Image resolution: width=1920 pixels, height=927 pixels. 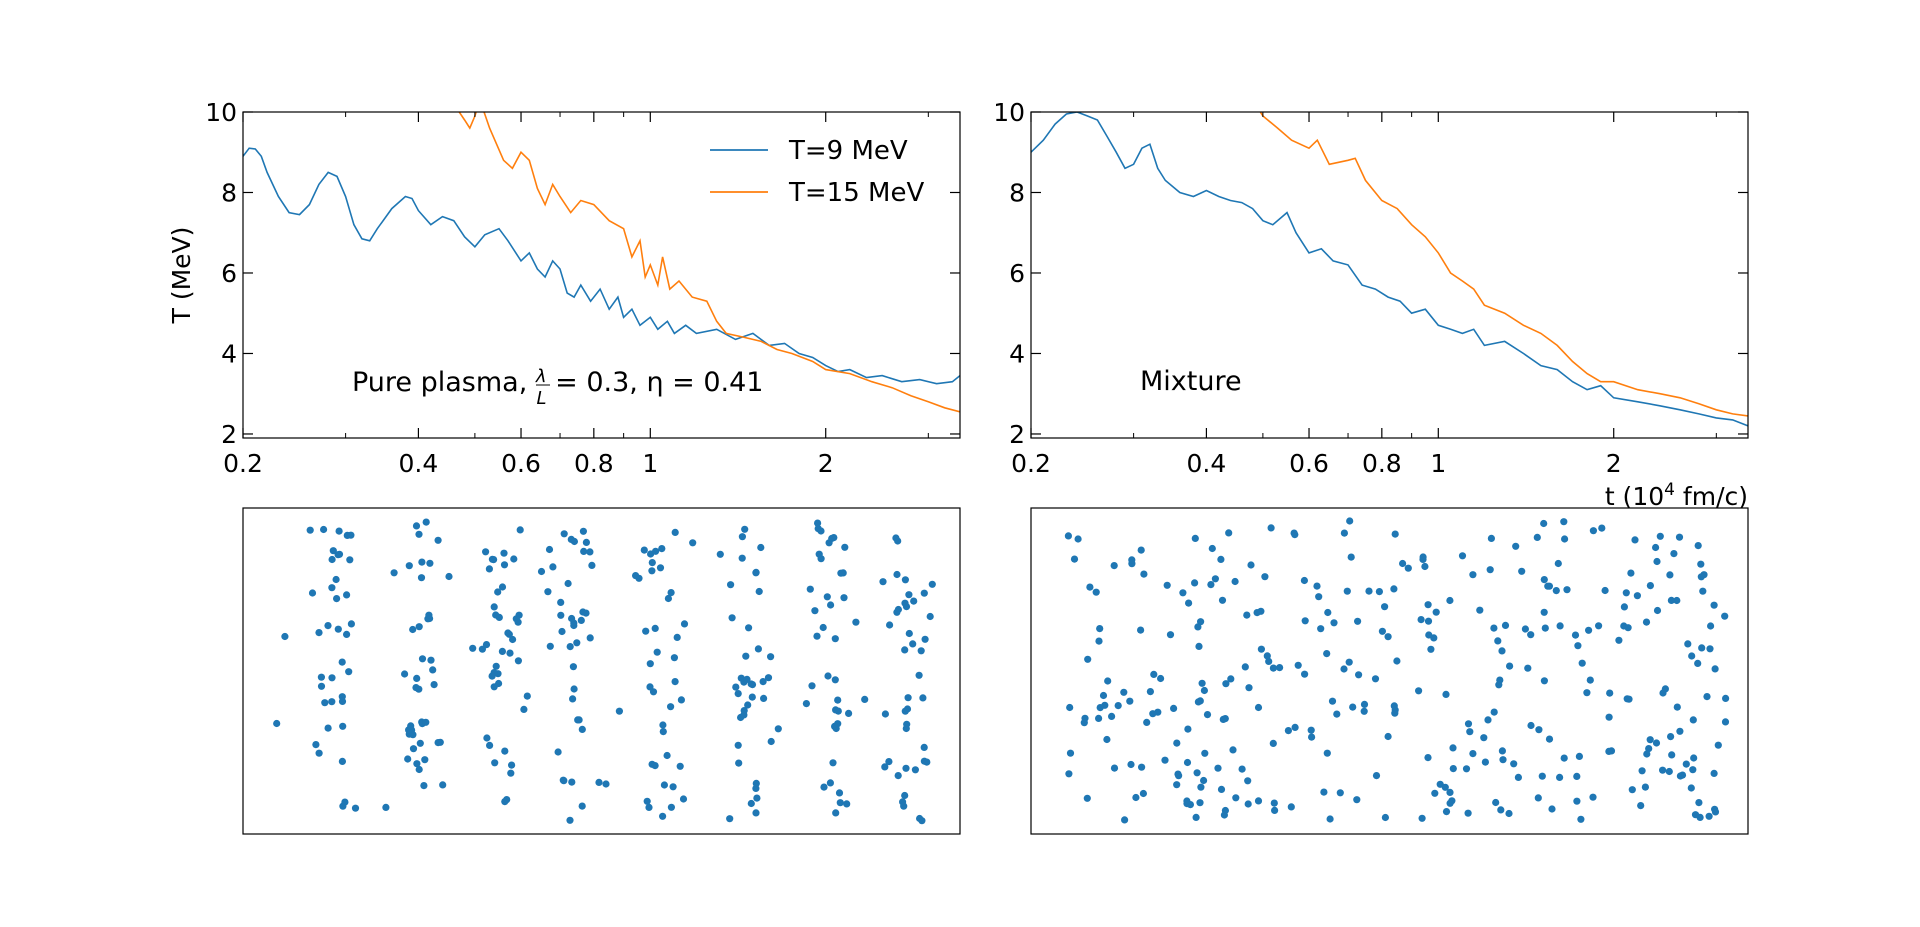 What do you see at coordinates (229, 273) in the screenshot?
I see `y-tick-label: 6` at bounding box center [229, 273].